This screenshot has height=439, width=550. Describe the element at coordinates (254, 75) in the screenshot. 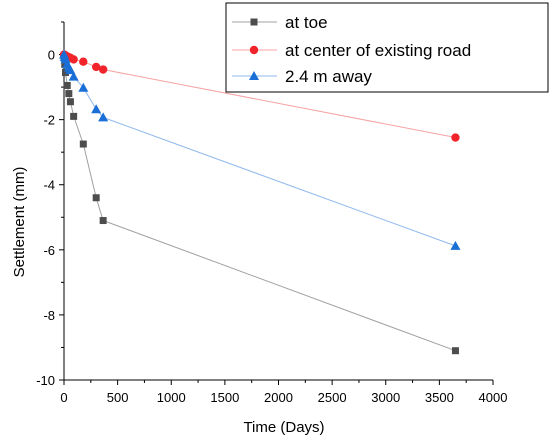

I see `legend-marker-triangle` at that location.